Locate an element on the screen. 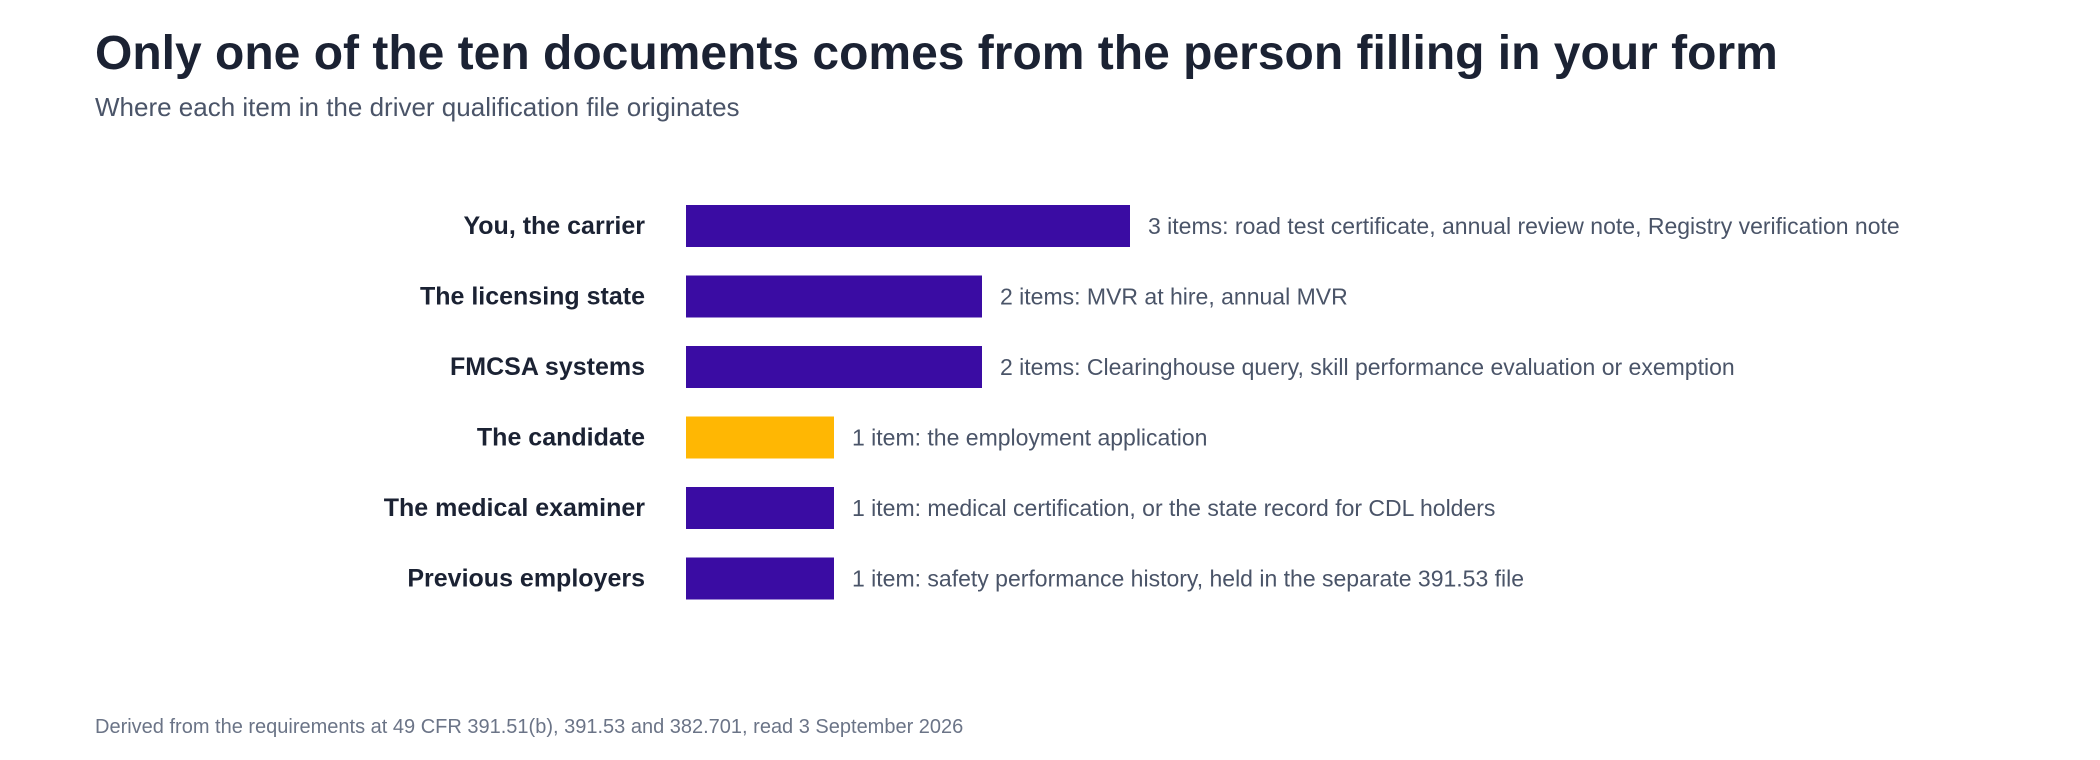 The width and height of the screenshot is (2100, 760). highlighted-bar is located at coordinates (760, 437).